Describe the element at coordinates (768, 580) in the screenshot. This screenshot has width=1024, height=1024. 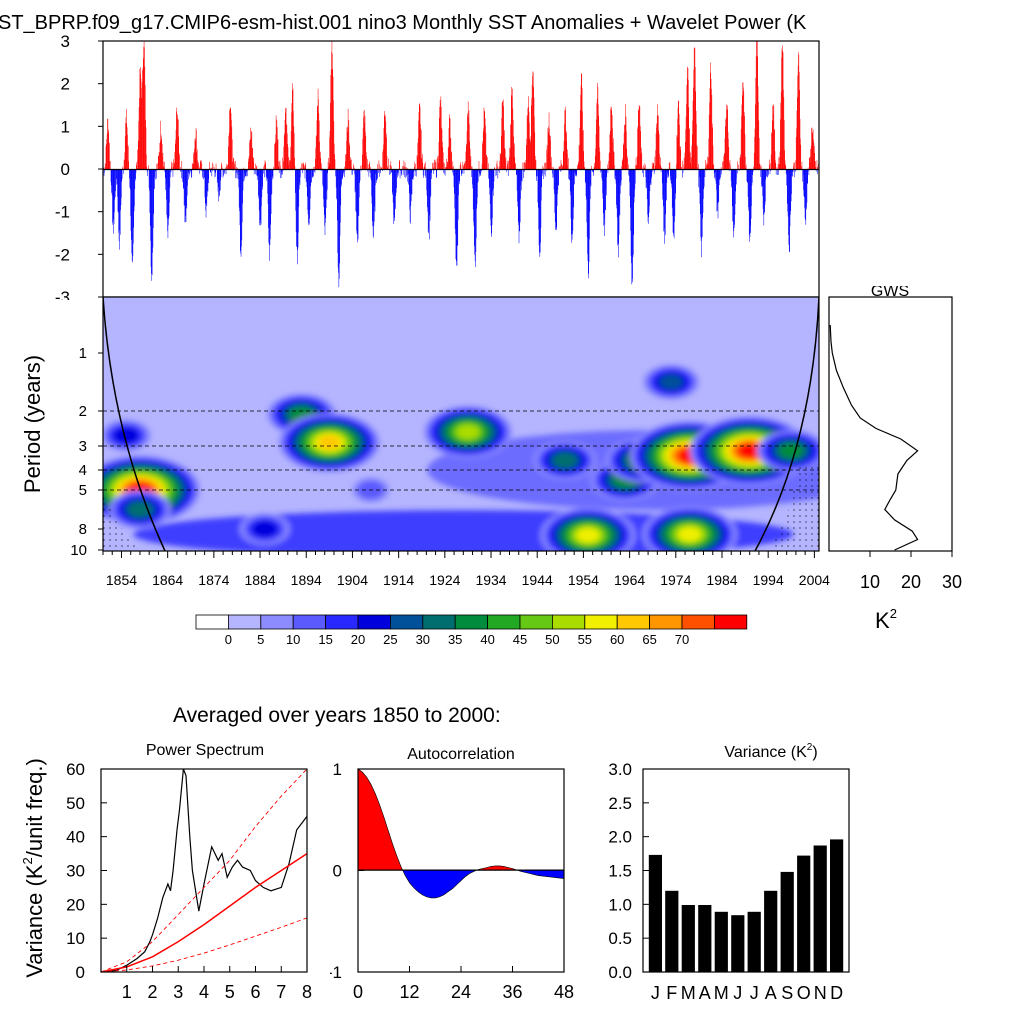
I see `wavelet-xtick-label: 1994` at that location.